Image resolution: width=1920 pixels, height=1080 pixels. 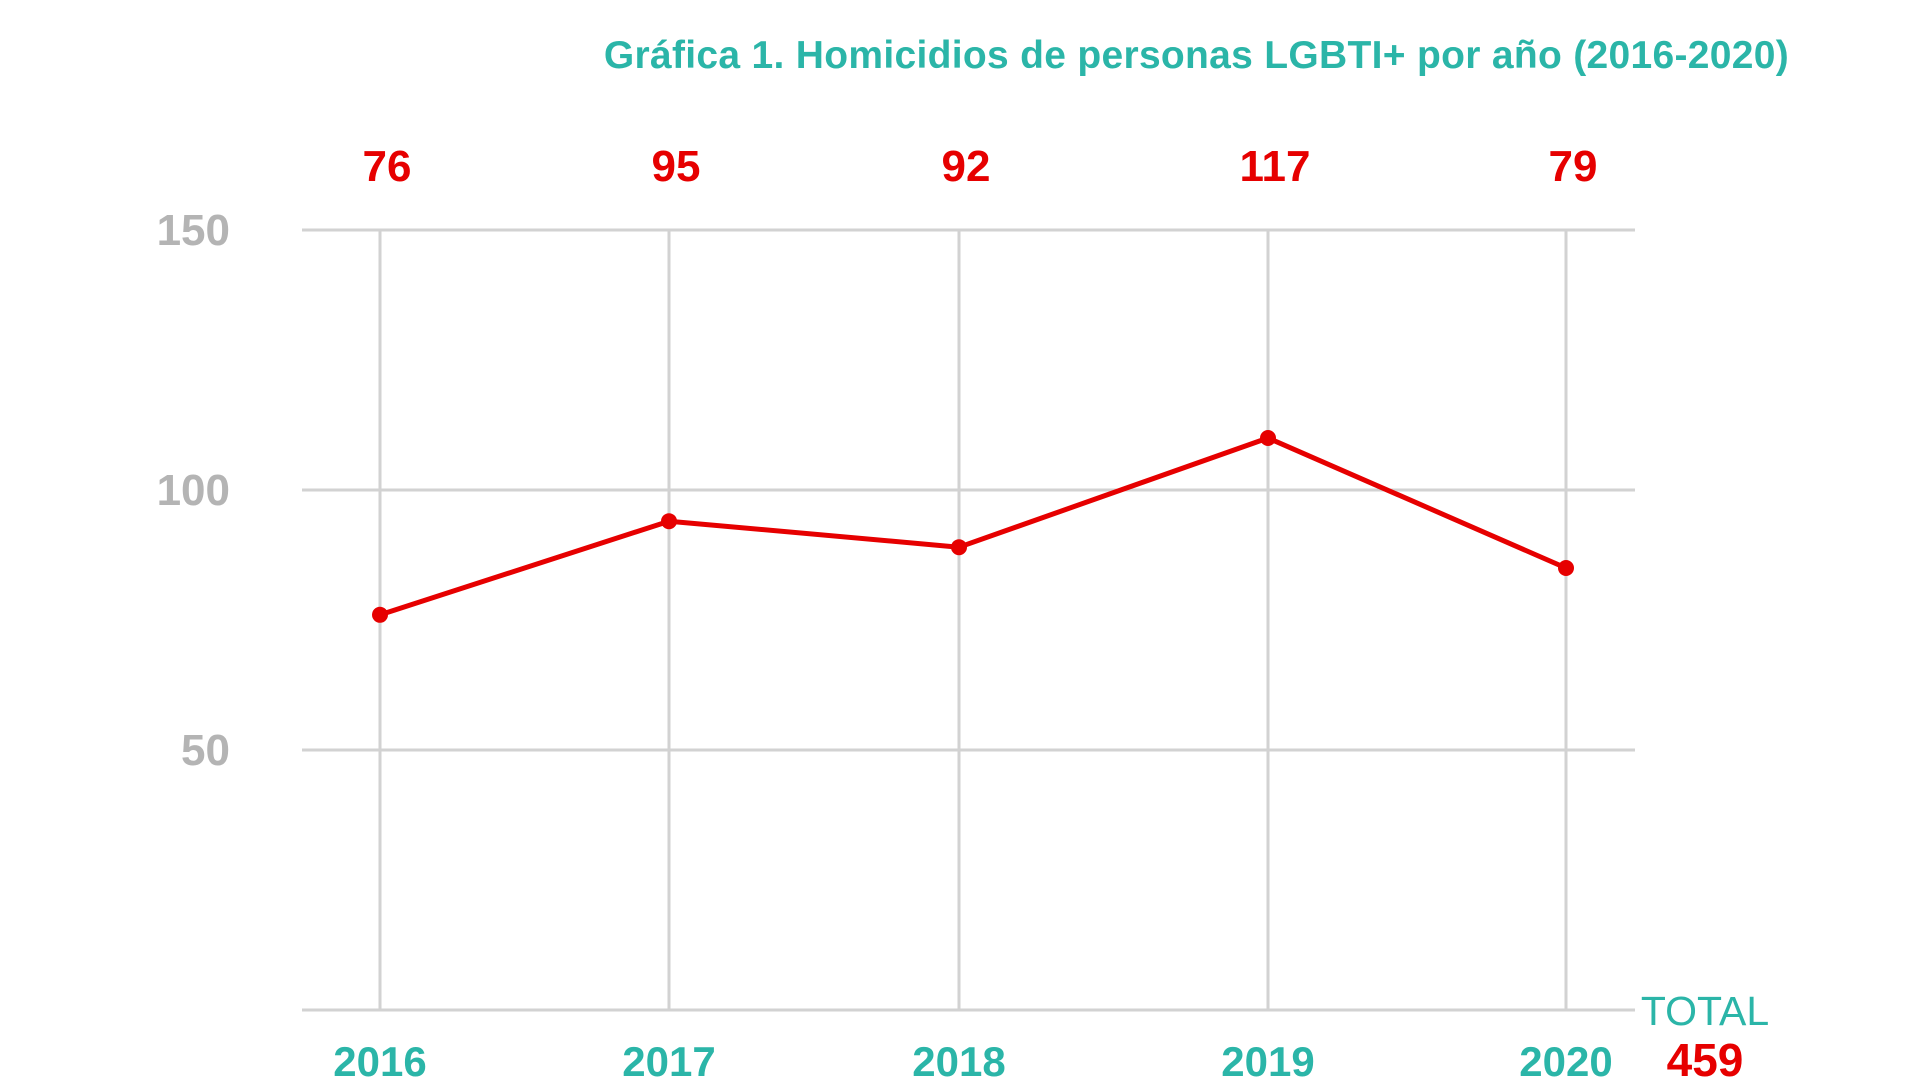 What do you see at coordinates (1705, 1011) in the screenshot?
I see `total-label: TOTAL` at bounding box center [1705, 1011].